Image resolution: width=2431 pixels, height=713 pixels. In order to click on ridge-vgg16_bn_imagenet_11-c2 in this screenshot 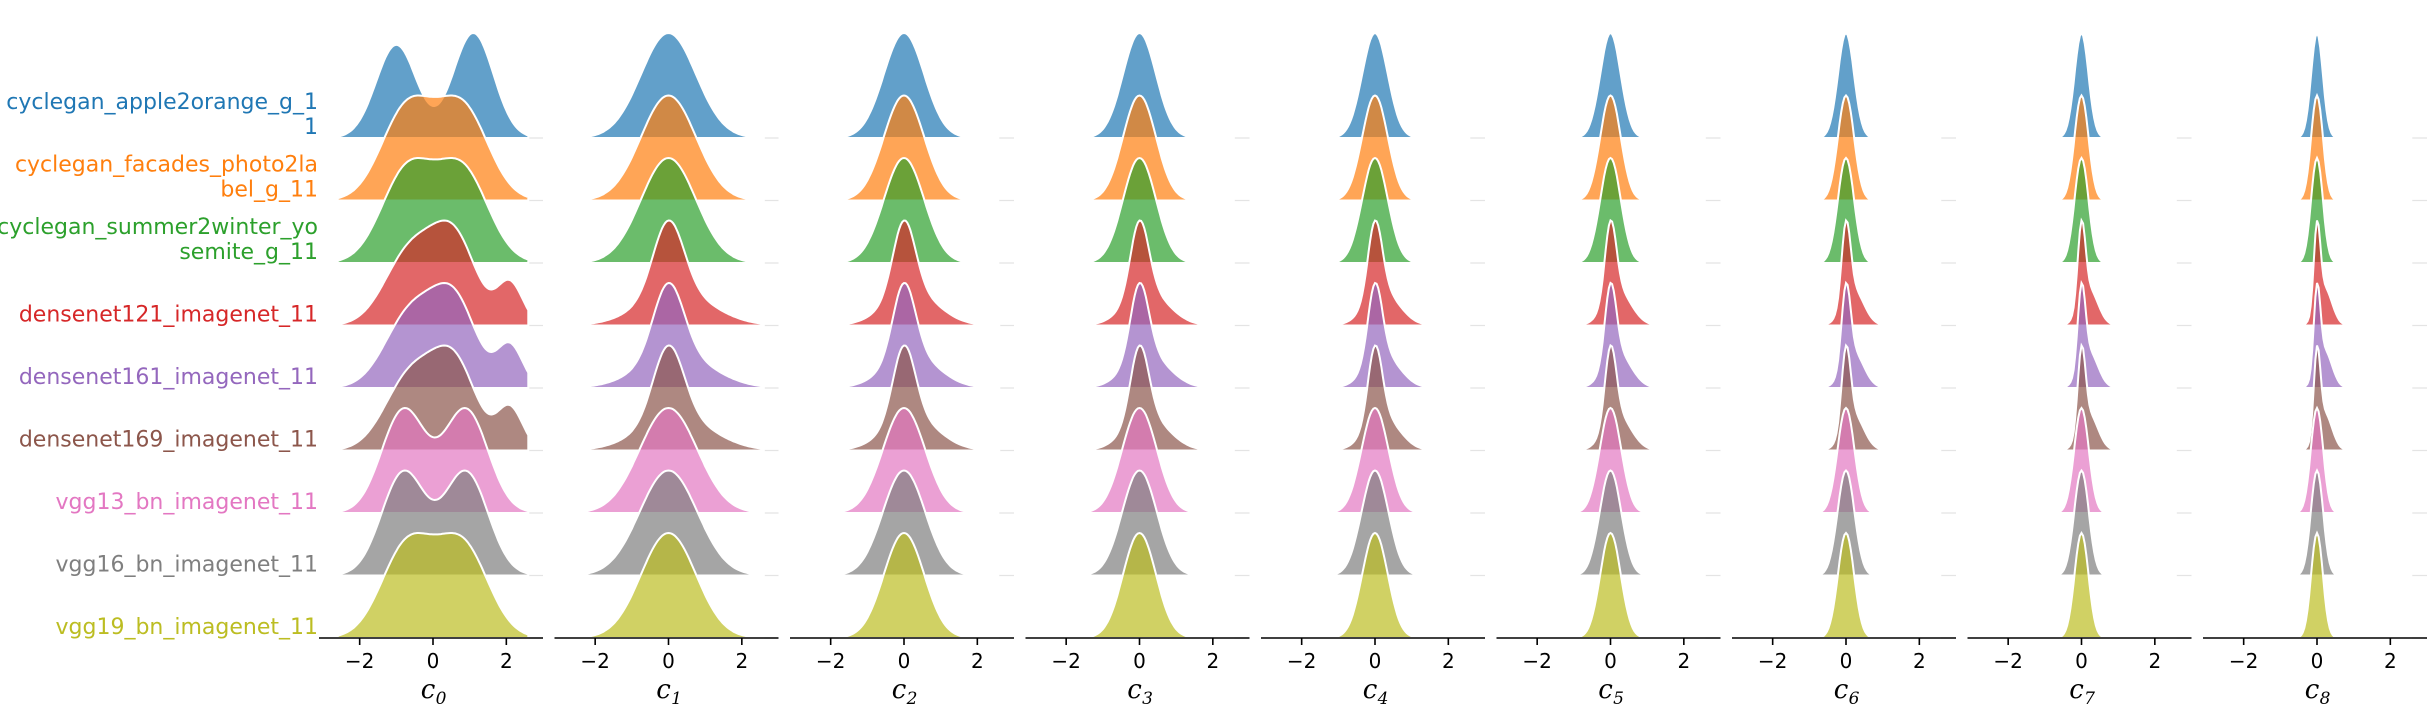, I will do `click(904, 523)`.